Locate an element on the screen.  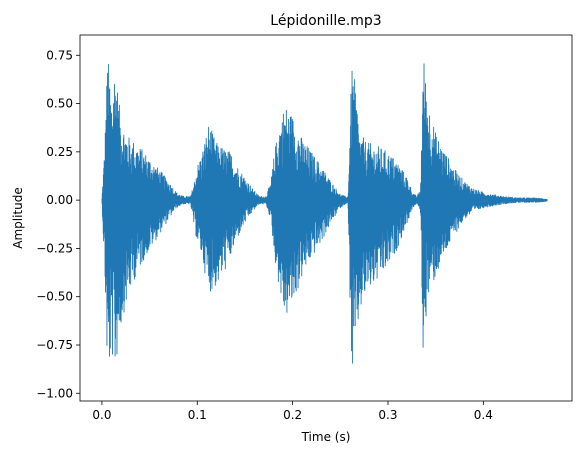
chart-title: Lépidonille.mp3 is located at coordinates (325, 21).